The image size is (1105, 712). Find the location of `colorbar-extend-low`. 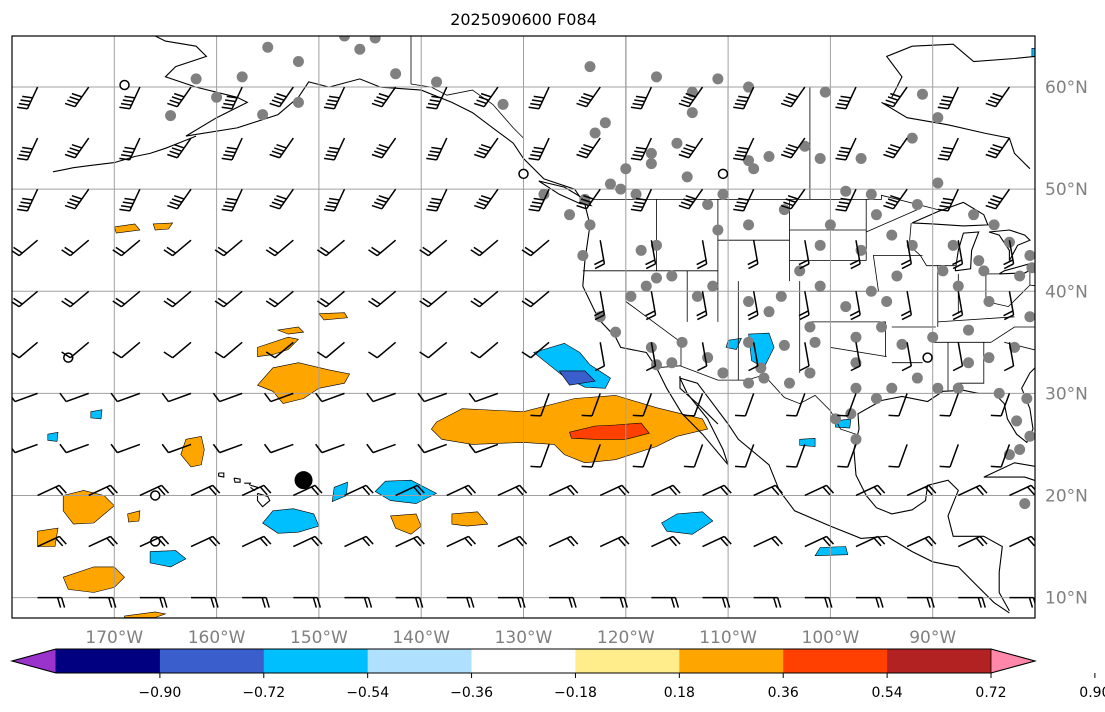

colorbar-extend-low is located at coordinates (33, 661).